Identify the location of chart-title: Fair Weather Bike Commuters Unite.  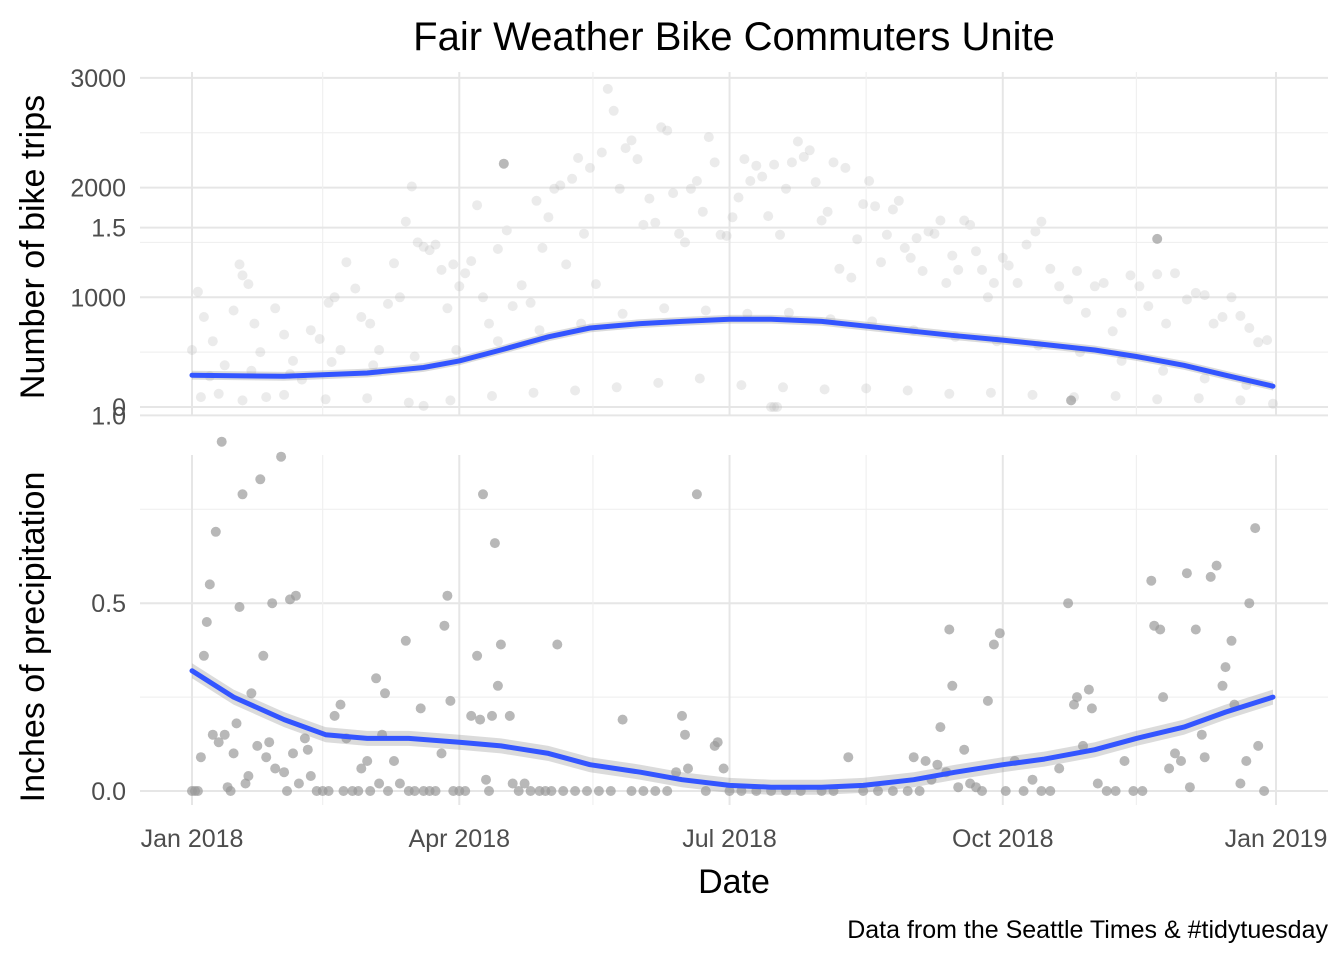
(734, 37).